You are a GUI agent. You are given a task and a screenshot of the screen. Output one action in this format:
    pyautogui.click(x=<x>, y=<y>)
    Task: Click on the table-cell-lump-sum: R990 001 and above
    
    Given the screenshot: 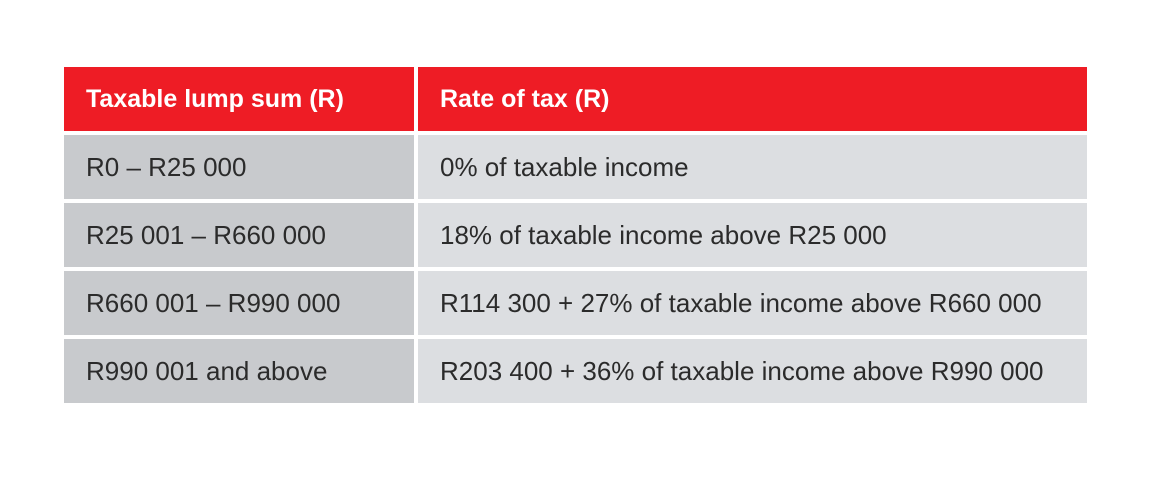 What is the action you would take?
    pyautogui.click(x=239, y=371)
    